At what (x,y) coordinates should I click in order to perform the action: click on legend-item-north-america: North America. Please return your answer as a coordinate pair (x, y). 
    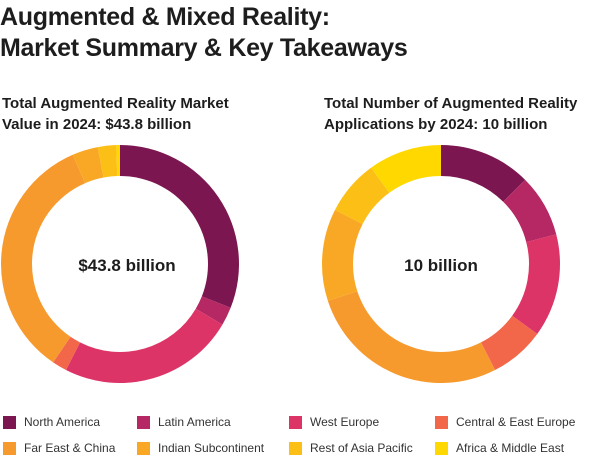
    Looking at the image, I should click on (51, 422).